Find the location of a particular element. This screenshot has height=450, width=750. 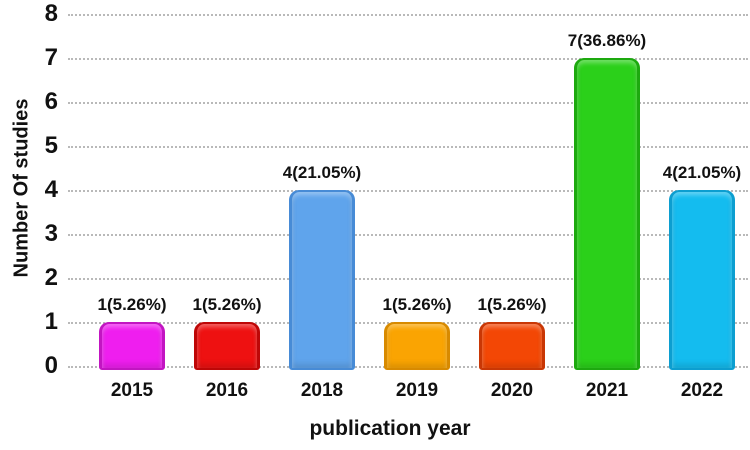

bar-value-label-2021: 7(36.86%) is located at coordinates (607, 40).